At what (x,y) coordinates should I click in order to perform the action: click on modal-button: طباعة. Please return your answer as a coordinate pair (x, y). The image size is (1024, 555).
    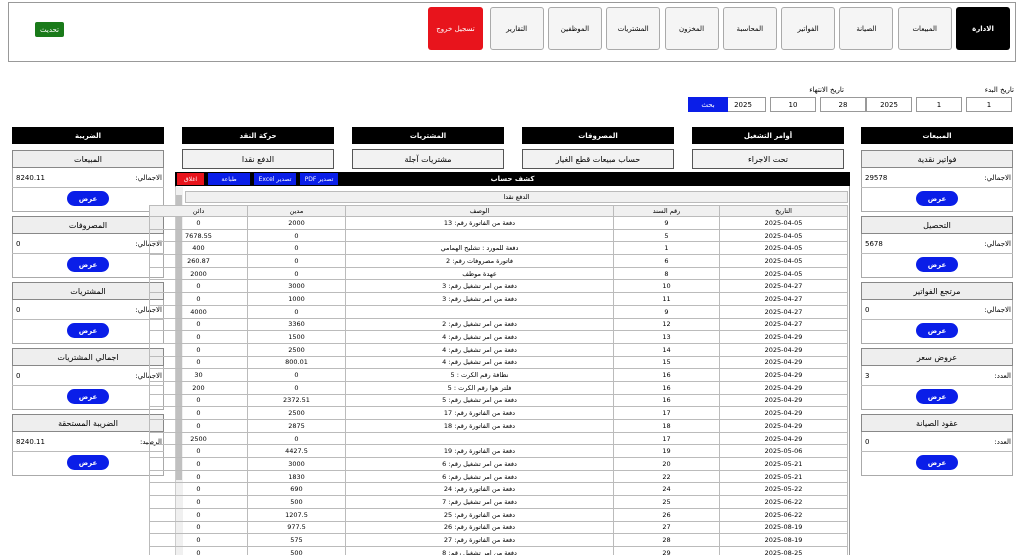
    Looking at the image, I should click on (229, 179).